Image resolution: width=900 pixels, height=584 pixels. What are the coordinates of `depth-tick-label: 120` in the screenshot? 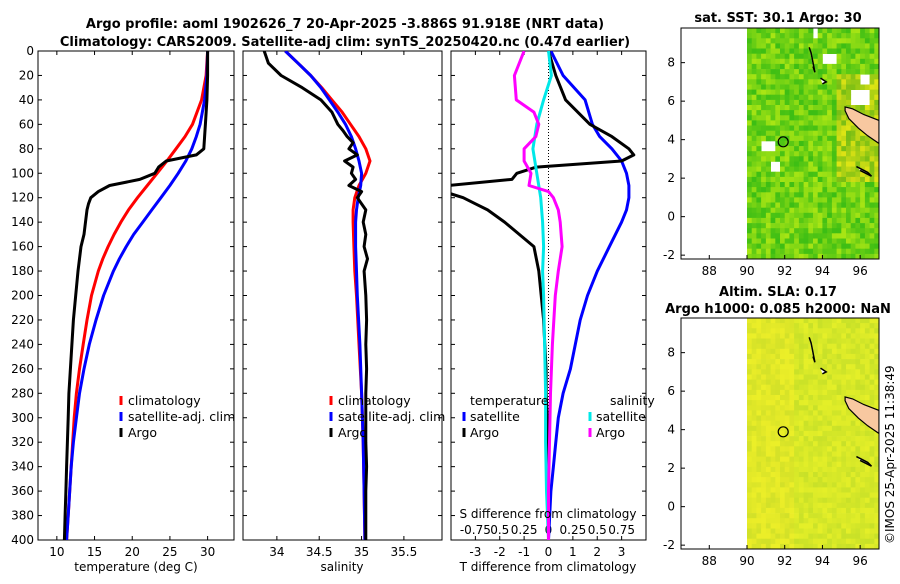 It's located at (22, 198).